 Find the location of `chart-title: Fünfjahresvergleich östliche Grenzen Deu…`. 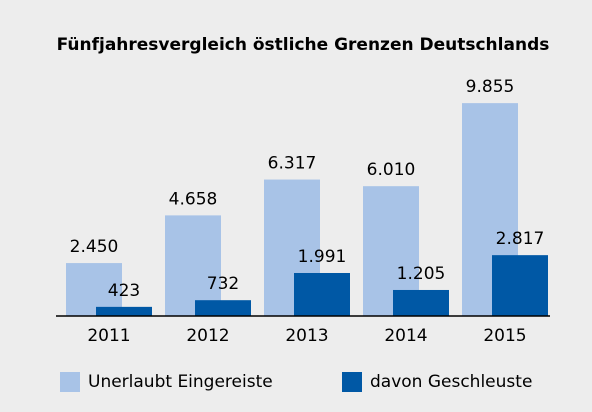

chart-title: Fünfjahresvergleich östliche Grenzen Deu… is located at coordinates (303, 45).